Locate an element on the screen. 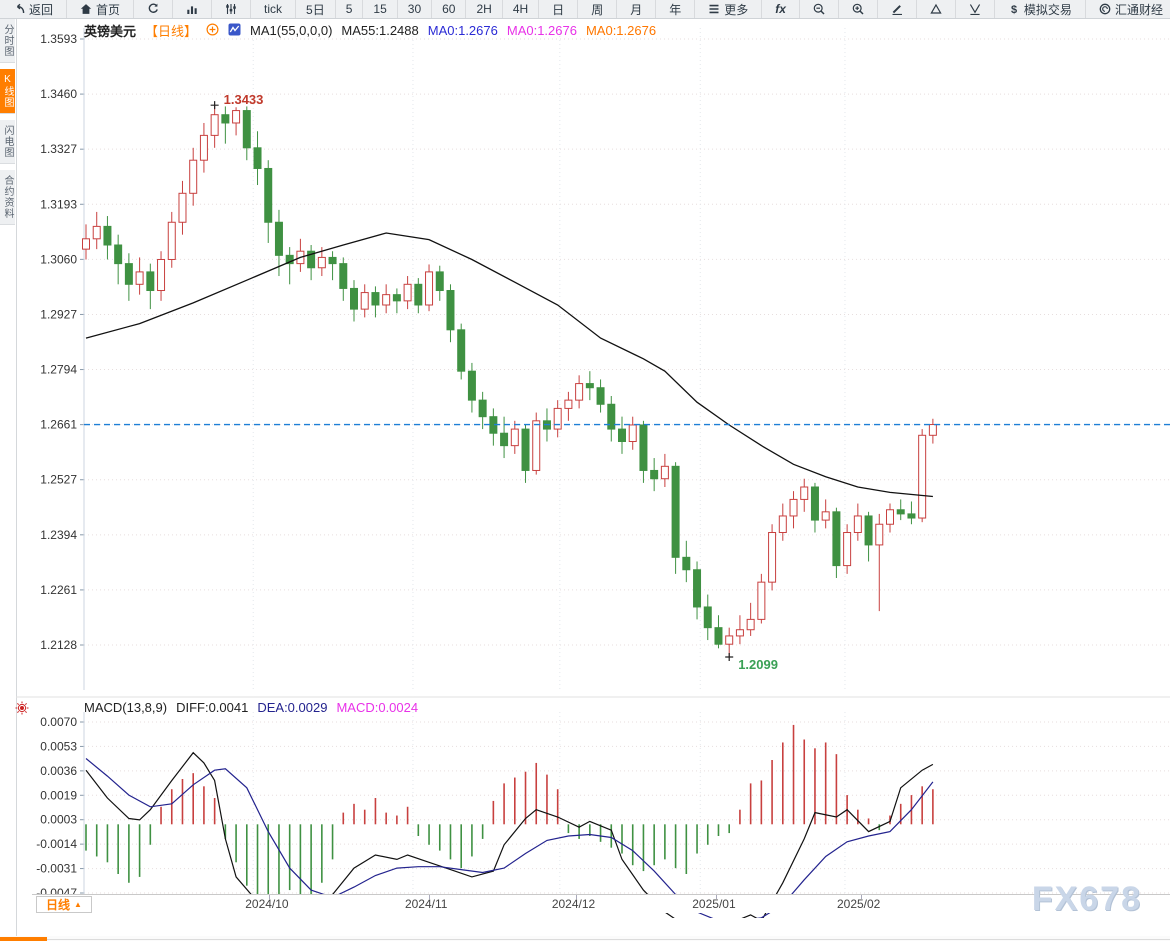 The height and width of the screenshot is (941, 1170). toolbar-item-marker-up is located at coordinates (936, 9).